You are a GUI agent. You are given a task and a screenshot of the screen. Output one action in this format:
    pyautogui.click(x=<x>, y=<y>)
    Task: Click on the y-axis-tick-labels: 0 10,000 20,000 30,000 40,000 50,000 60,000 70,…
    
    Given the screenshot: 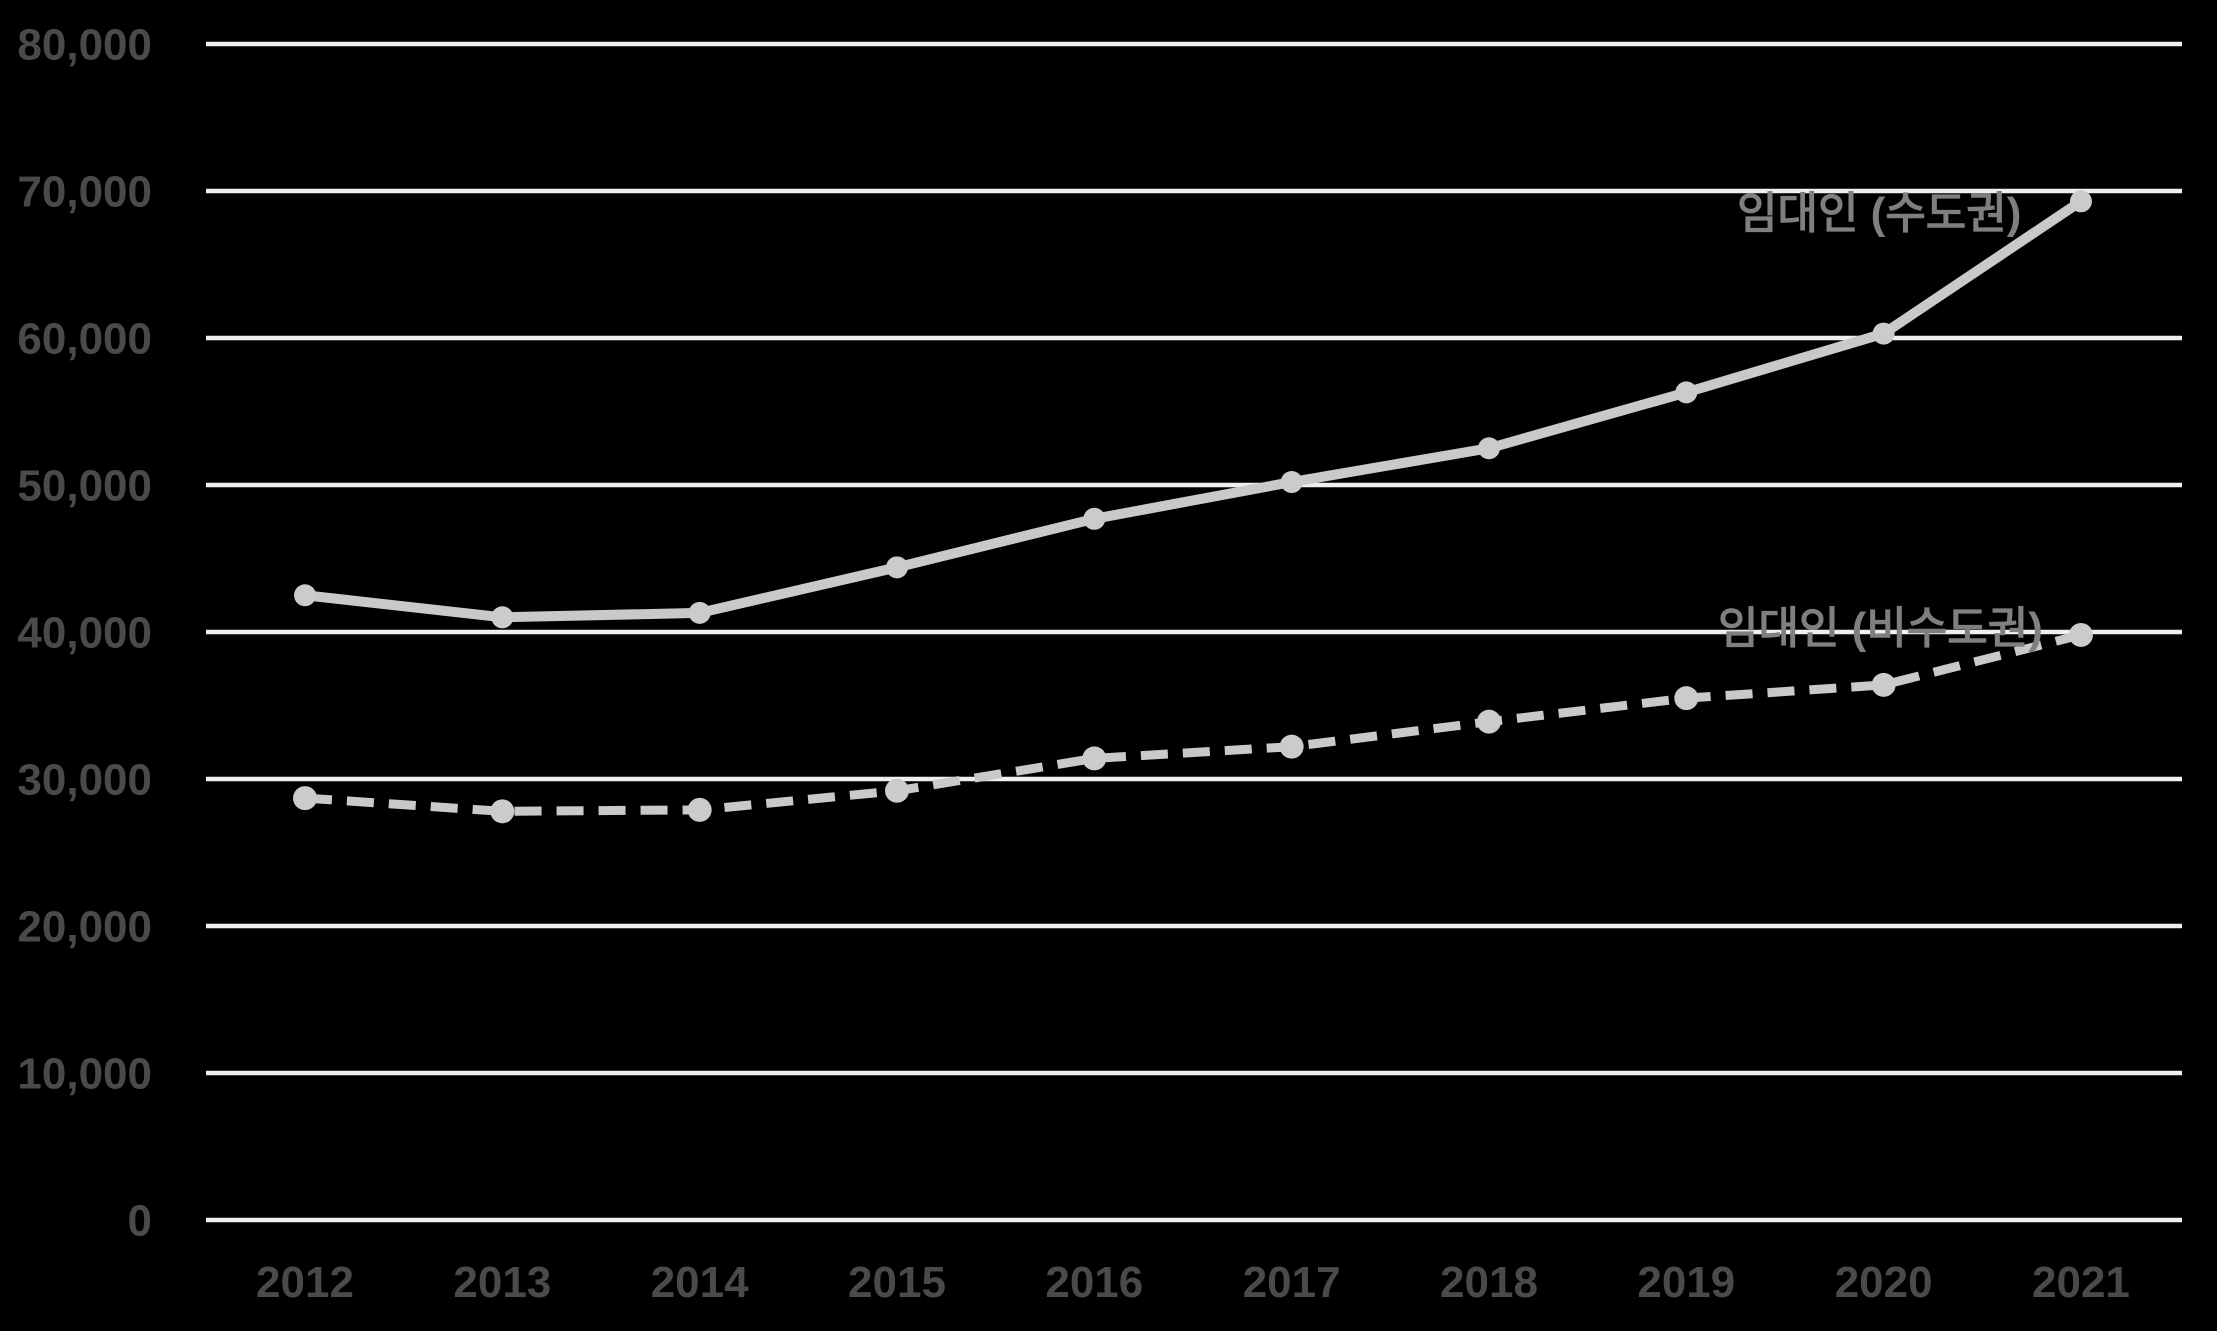 What is the action you would take?
    pyautogui.click(x=84, y=632)
    